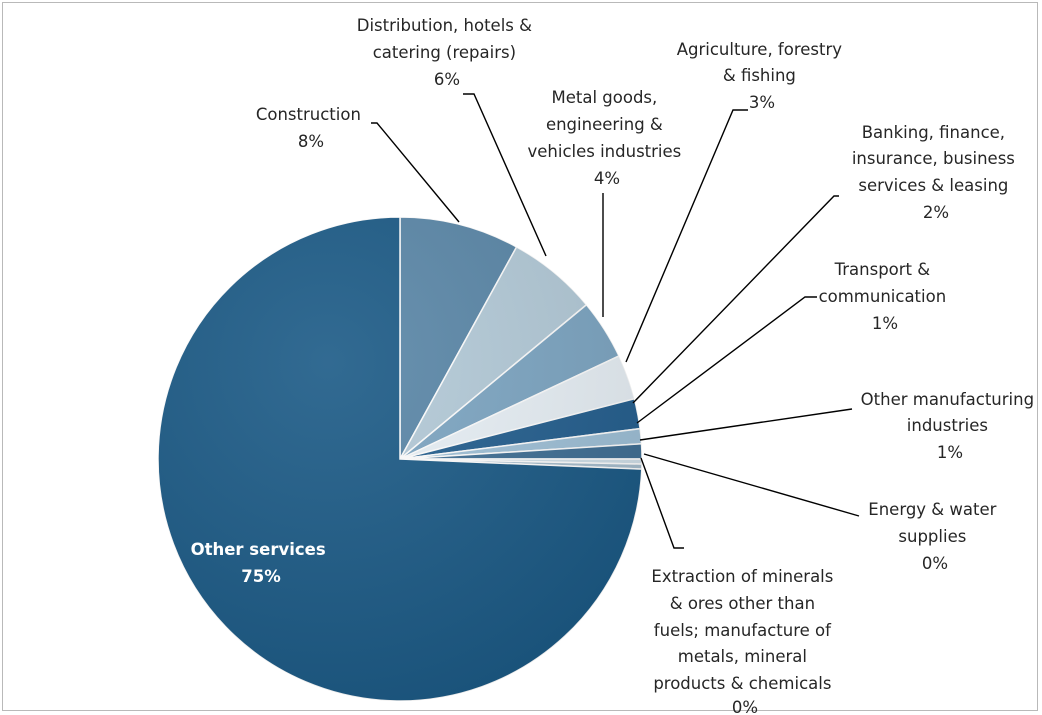 The width and height of the screenshot is (1042, 715). I want to click on label-line: products & chemicals, so click(742, 683).